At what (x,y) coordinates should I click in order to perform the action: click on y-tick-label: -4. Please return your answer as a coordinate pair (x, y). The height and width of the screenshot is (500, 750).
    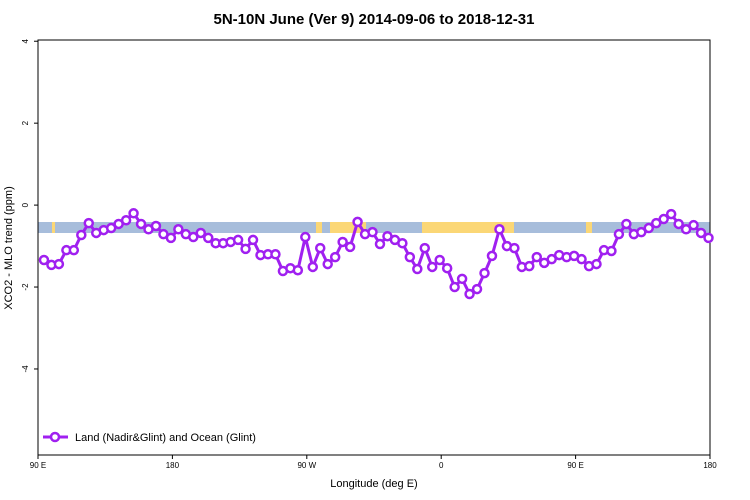
    Looking at the image, I should click on (25, 369).